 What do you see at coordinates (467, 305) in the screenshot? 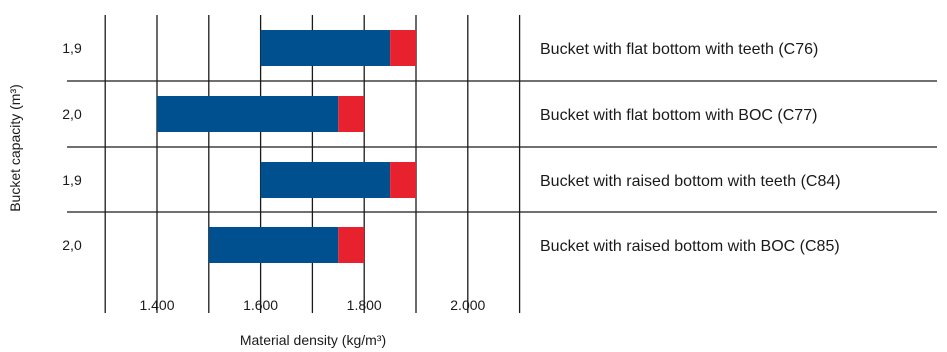
I see `x-tick-label: 2.000` at bounding box center [467, 305].